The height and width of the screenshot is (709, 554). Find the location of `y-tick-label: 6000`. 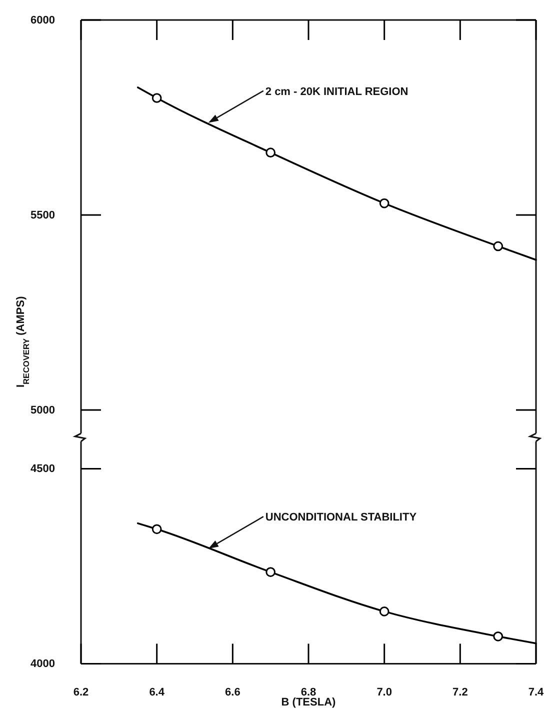

y-tick-label: 6000 is located at coordinates (42, 20).